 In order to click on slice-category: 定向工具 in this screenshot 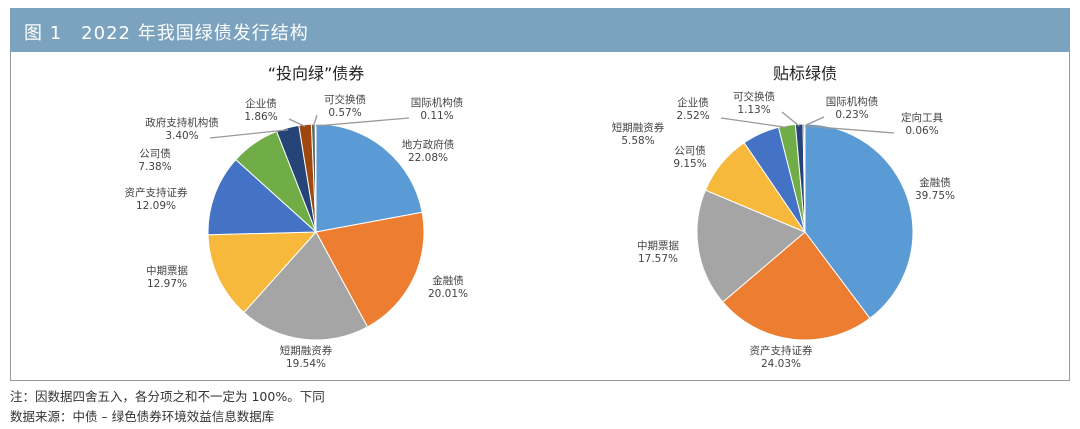, I will do `click(922, 118)`.